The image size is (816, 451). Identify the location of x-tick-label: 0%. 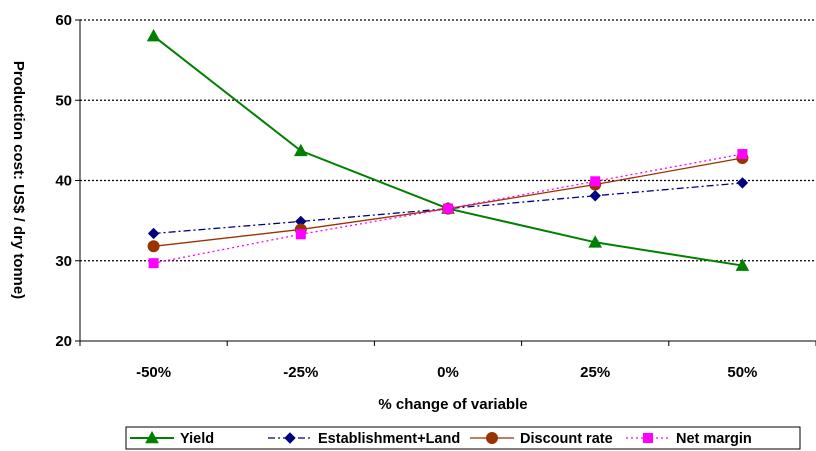
(448, 372).